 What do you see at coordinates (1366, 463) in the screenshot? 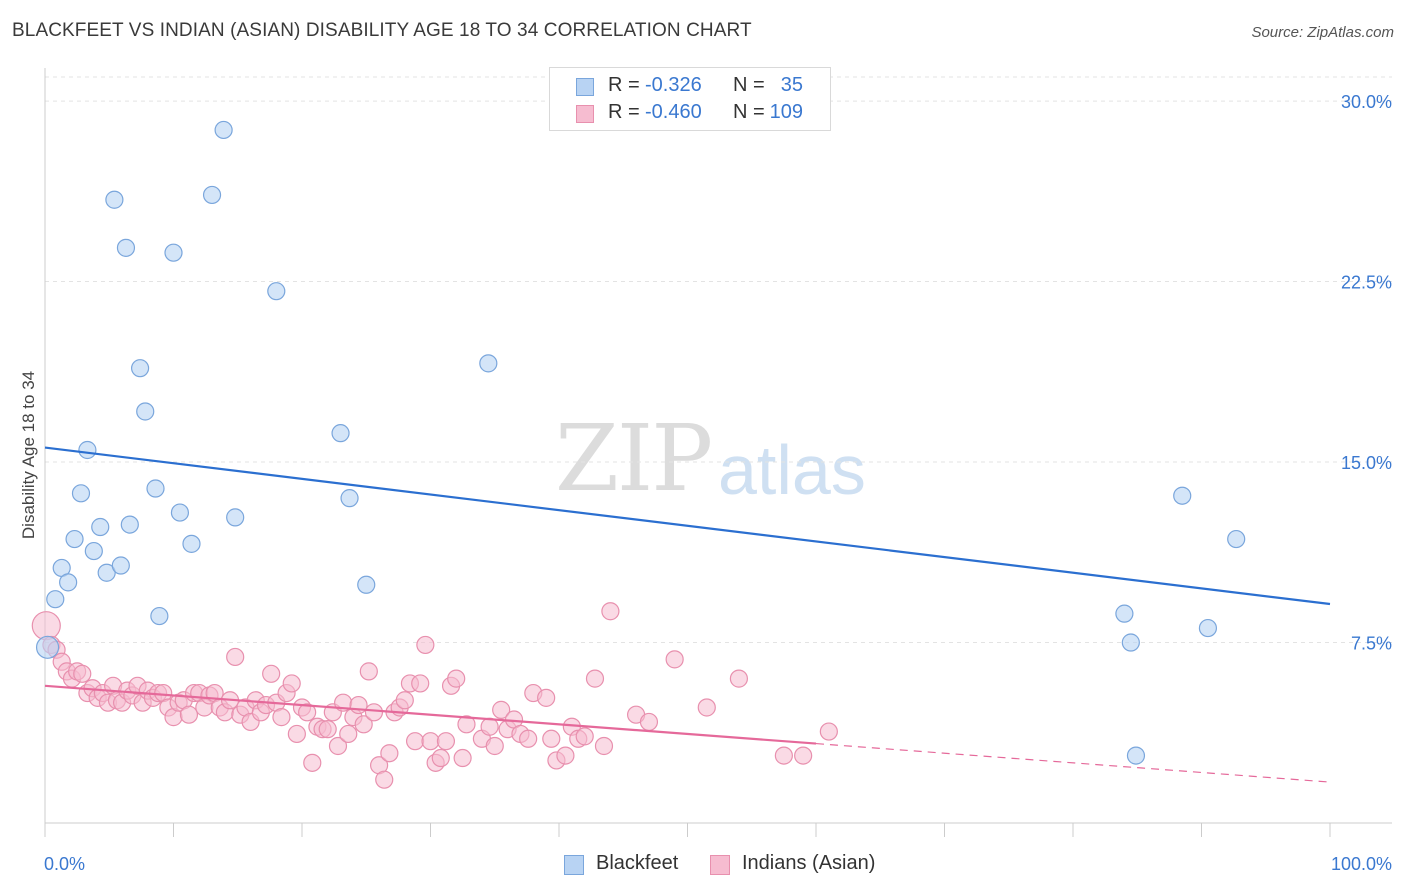
I see `y-tick-label: 15.0%` at bounding box center [1366, 463].